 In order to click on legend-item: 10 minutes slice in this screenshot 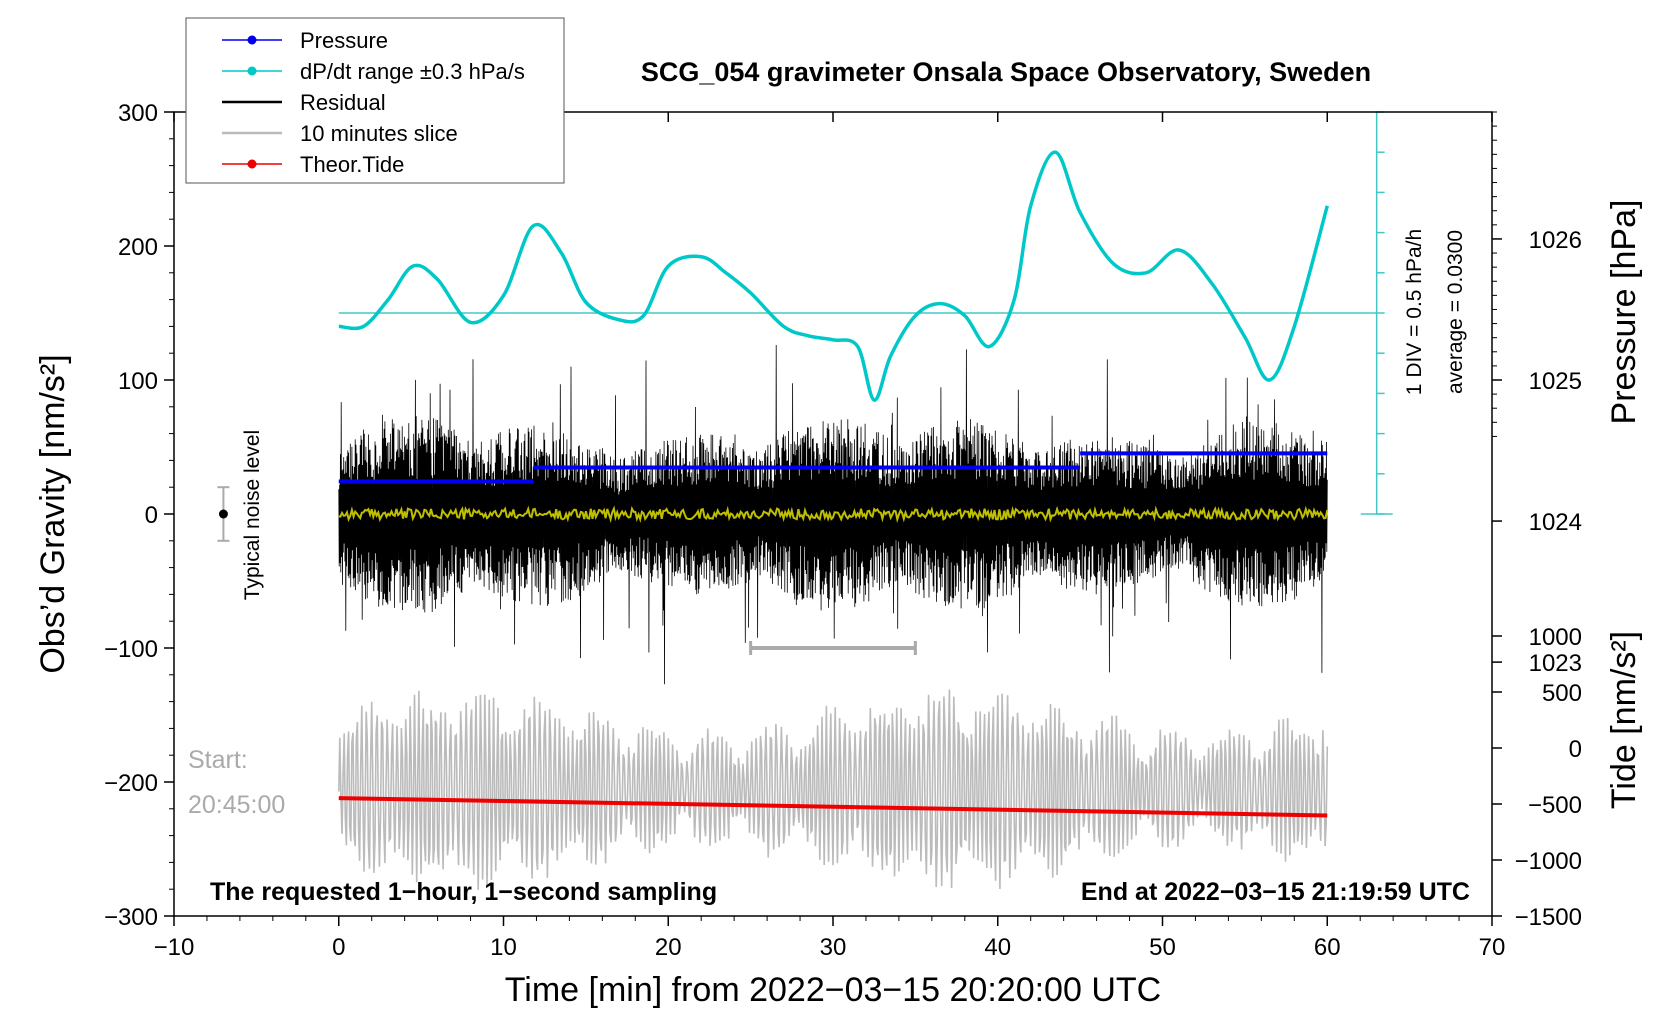, I will do `click(340, 133)`.